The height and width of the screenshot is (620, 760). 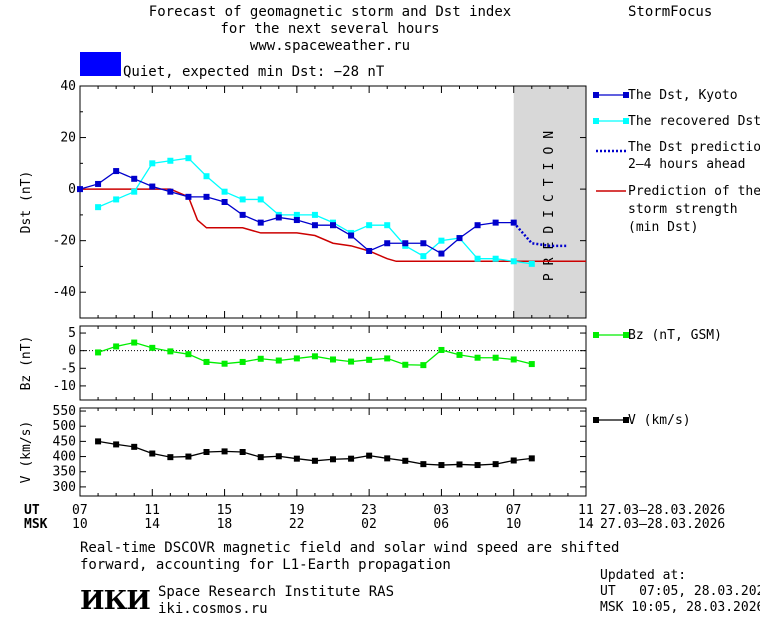 What do you see at coordinates (369, 524) in the screenshot?
I see `msk-tick-label: 02` at bounding box center [369, 524].